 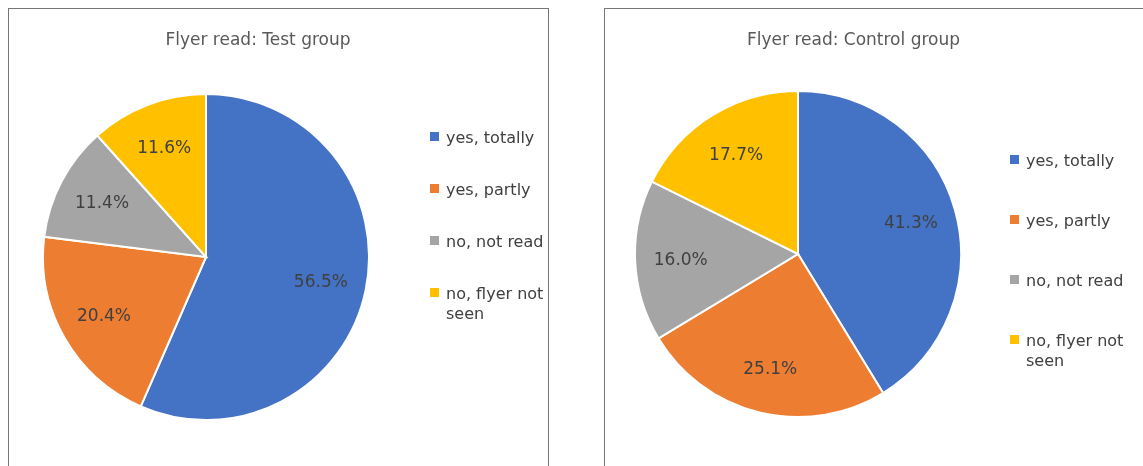 What do you see at coordinates (258, 39) in the screenshot?
I see `chart-title: Flyer read: Test group` at bounding box center [258, 39].